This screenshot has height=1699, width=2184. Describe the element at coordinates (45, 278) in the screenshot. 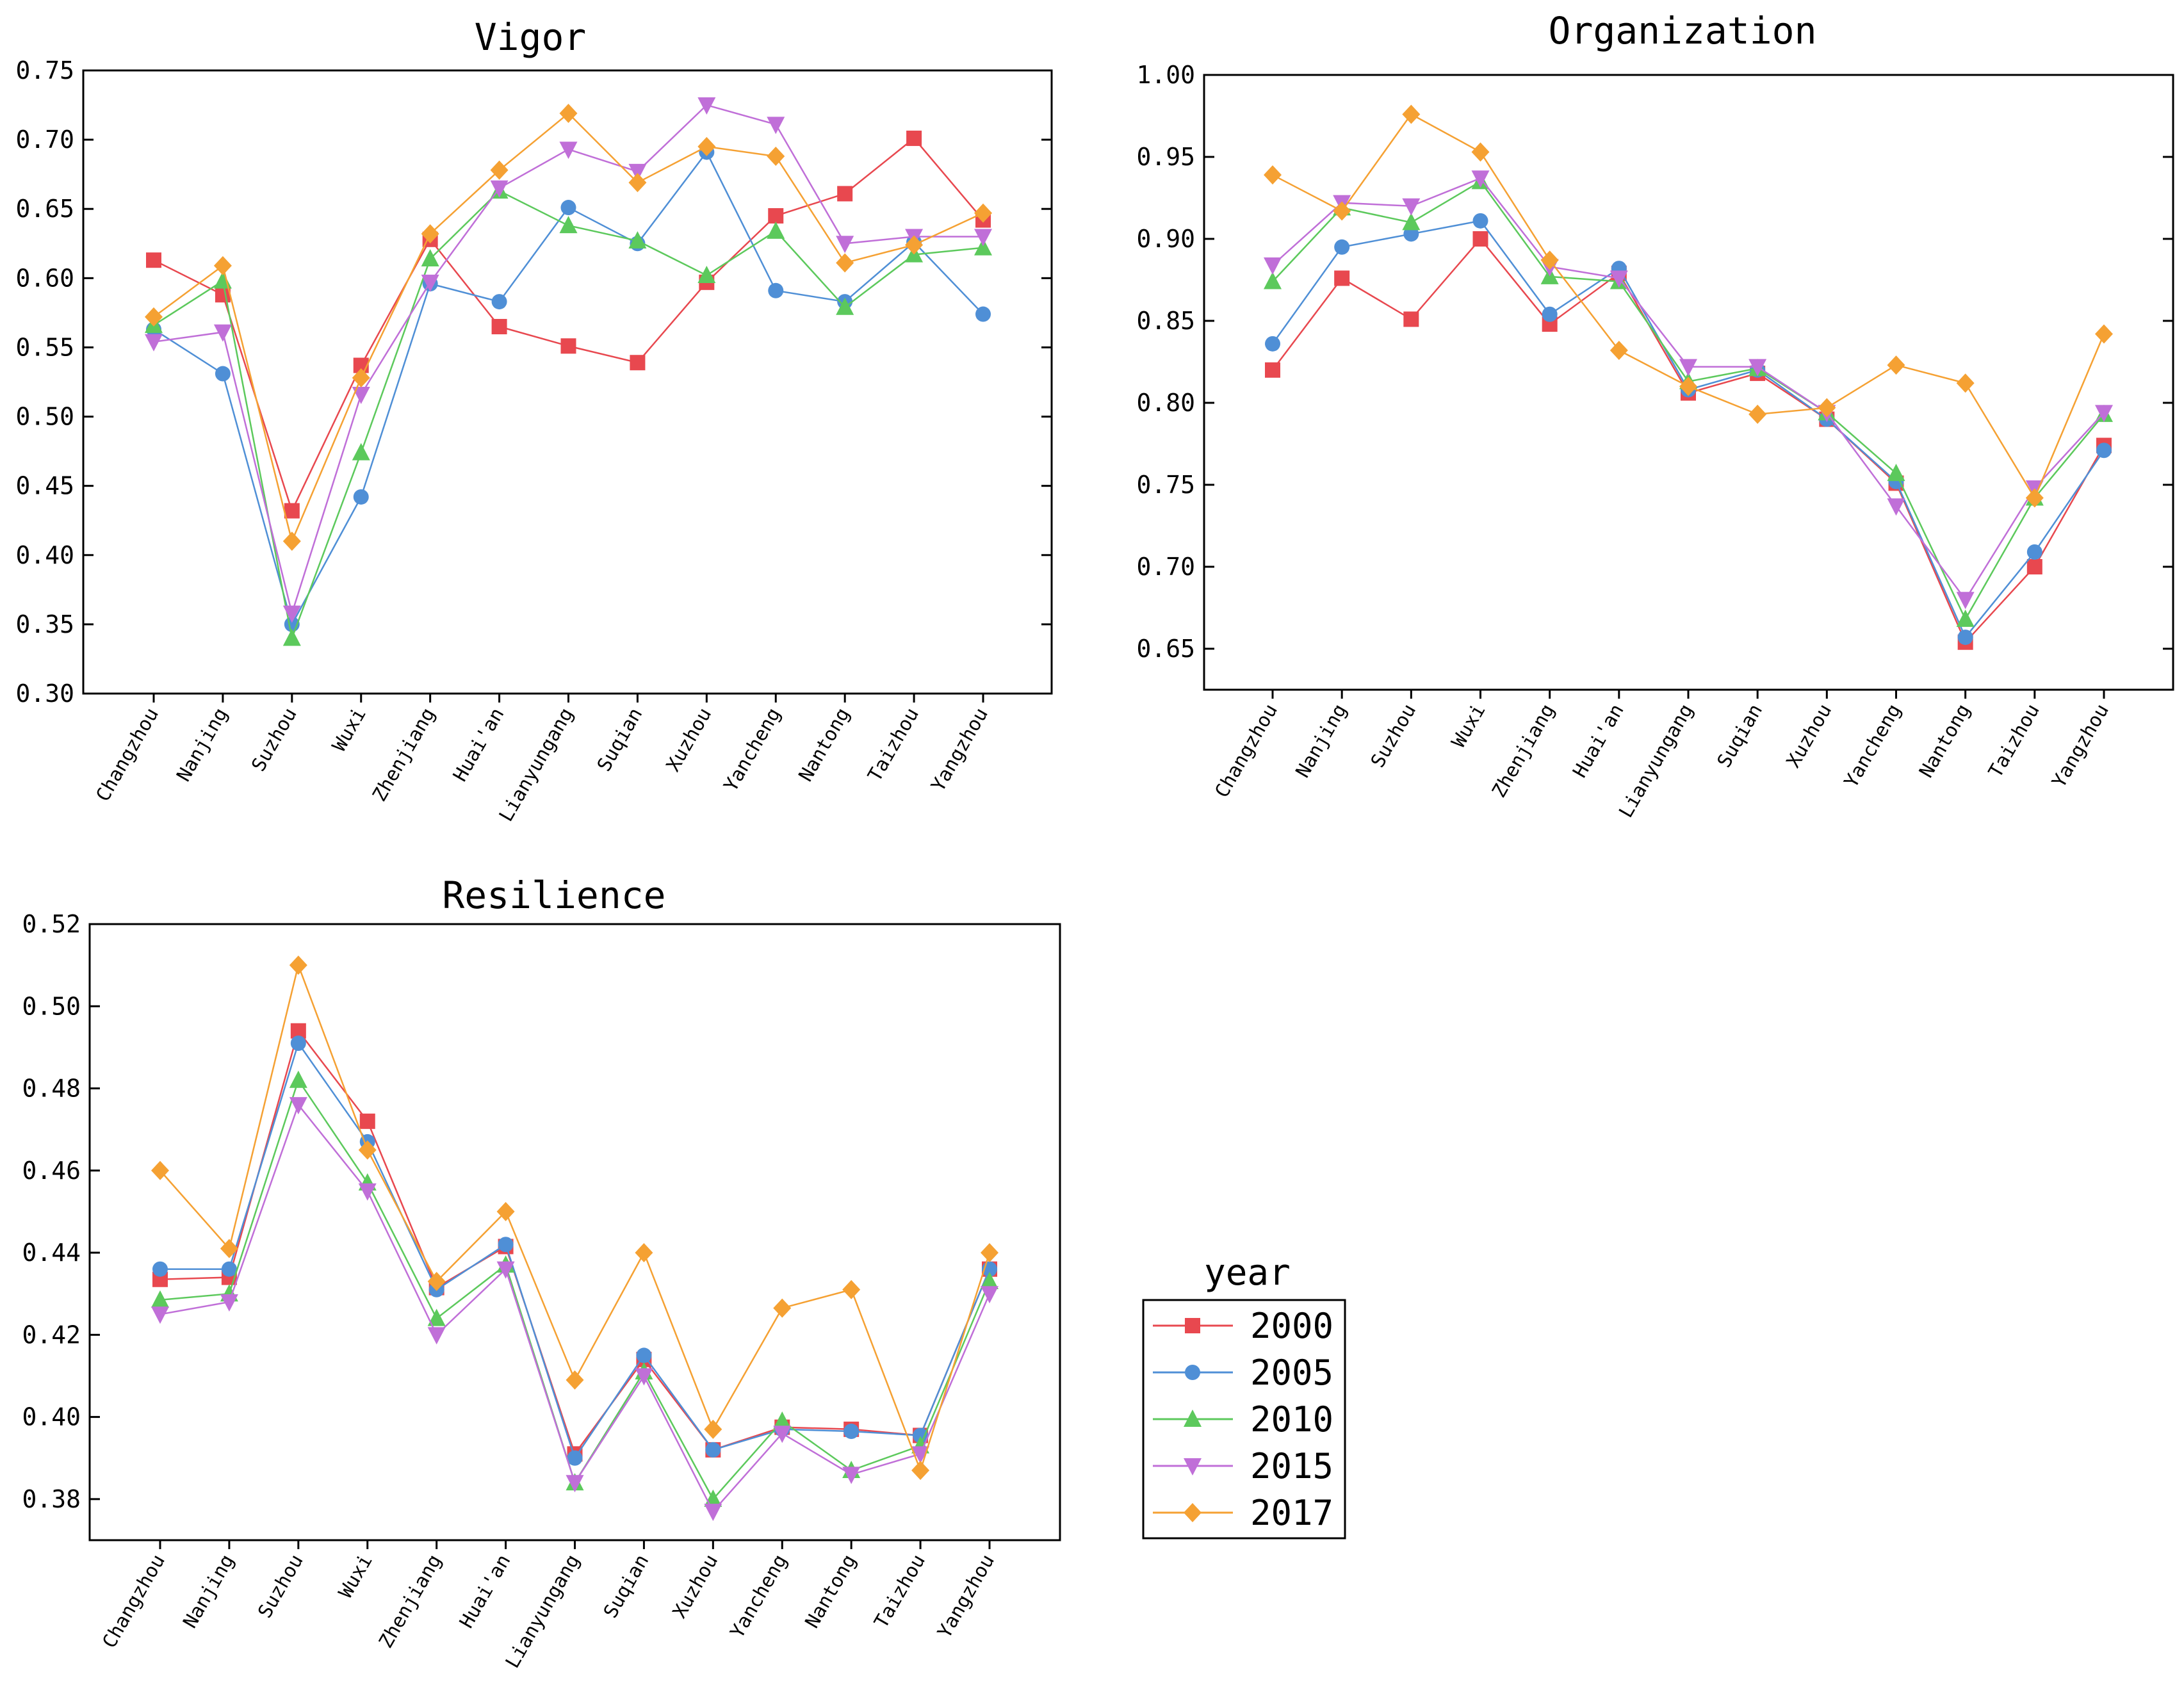

I see `vigor-y-tick-label: 0.60` at that location.